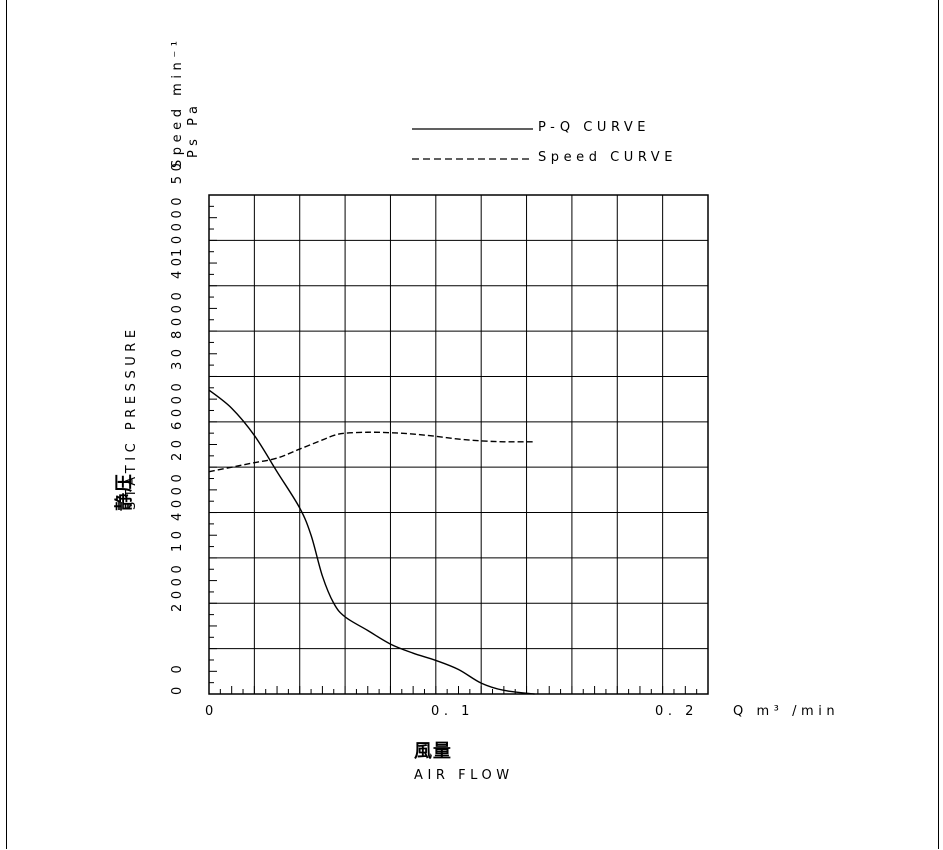 This screenshot has height=850, width=943. I want to click on y-unit-pressure: Ps Pa, so click(193, 130).